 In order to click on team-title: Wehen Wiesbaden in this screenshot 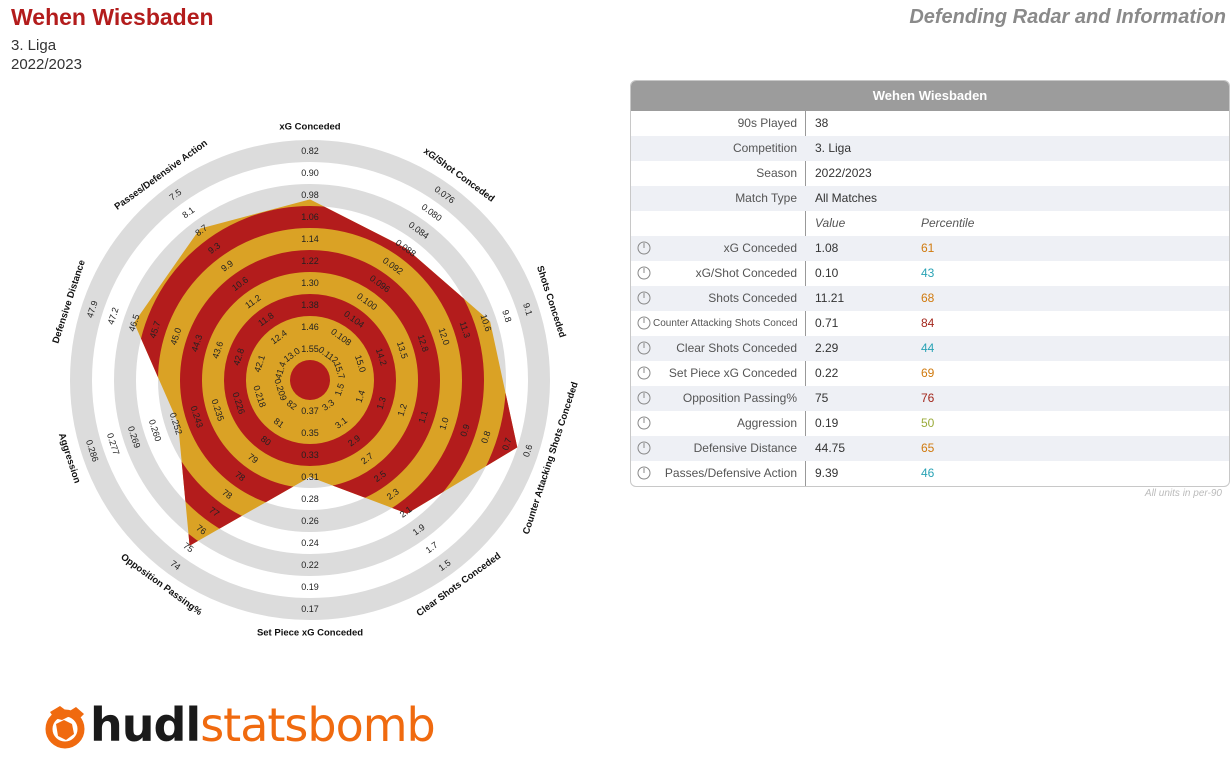, I will do `click(112, 17)`.